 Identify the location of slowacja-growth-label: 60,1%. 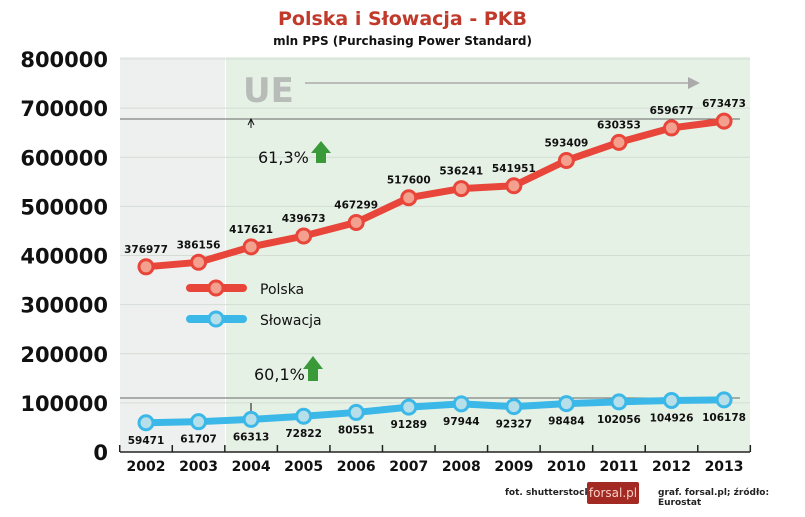
(279, 374).